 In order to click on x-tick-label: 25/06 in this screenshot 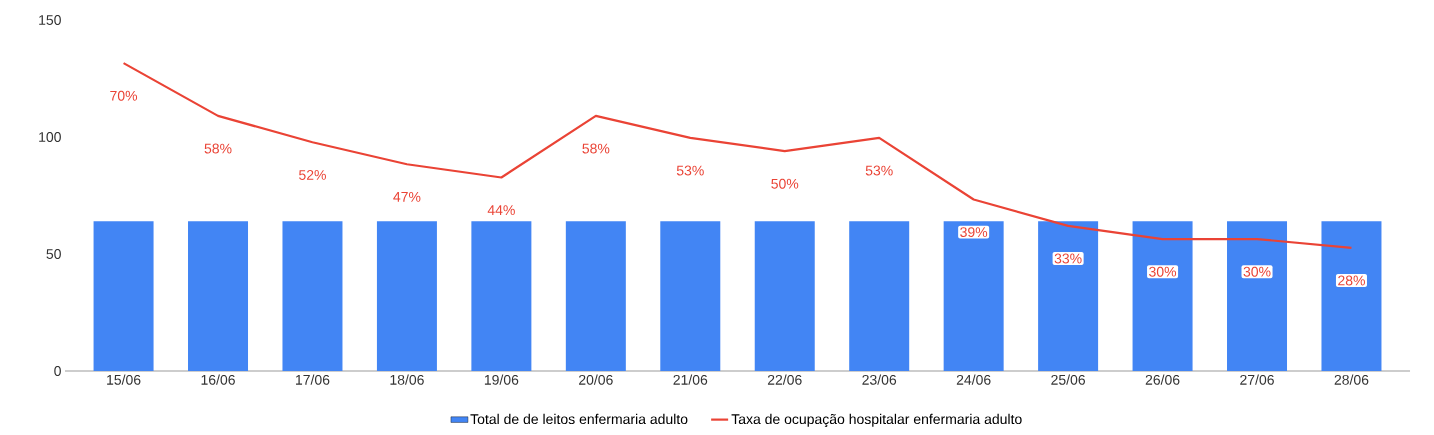, I will do `click(1068, 379)`.